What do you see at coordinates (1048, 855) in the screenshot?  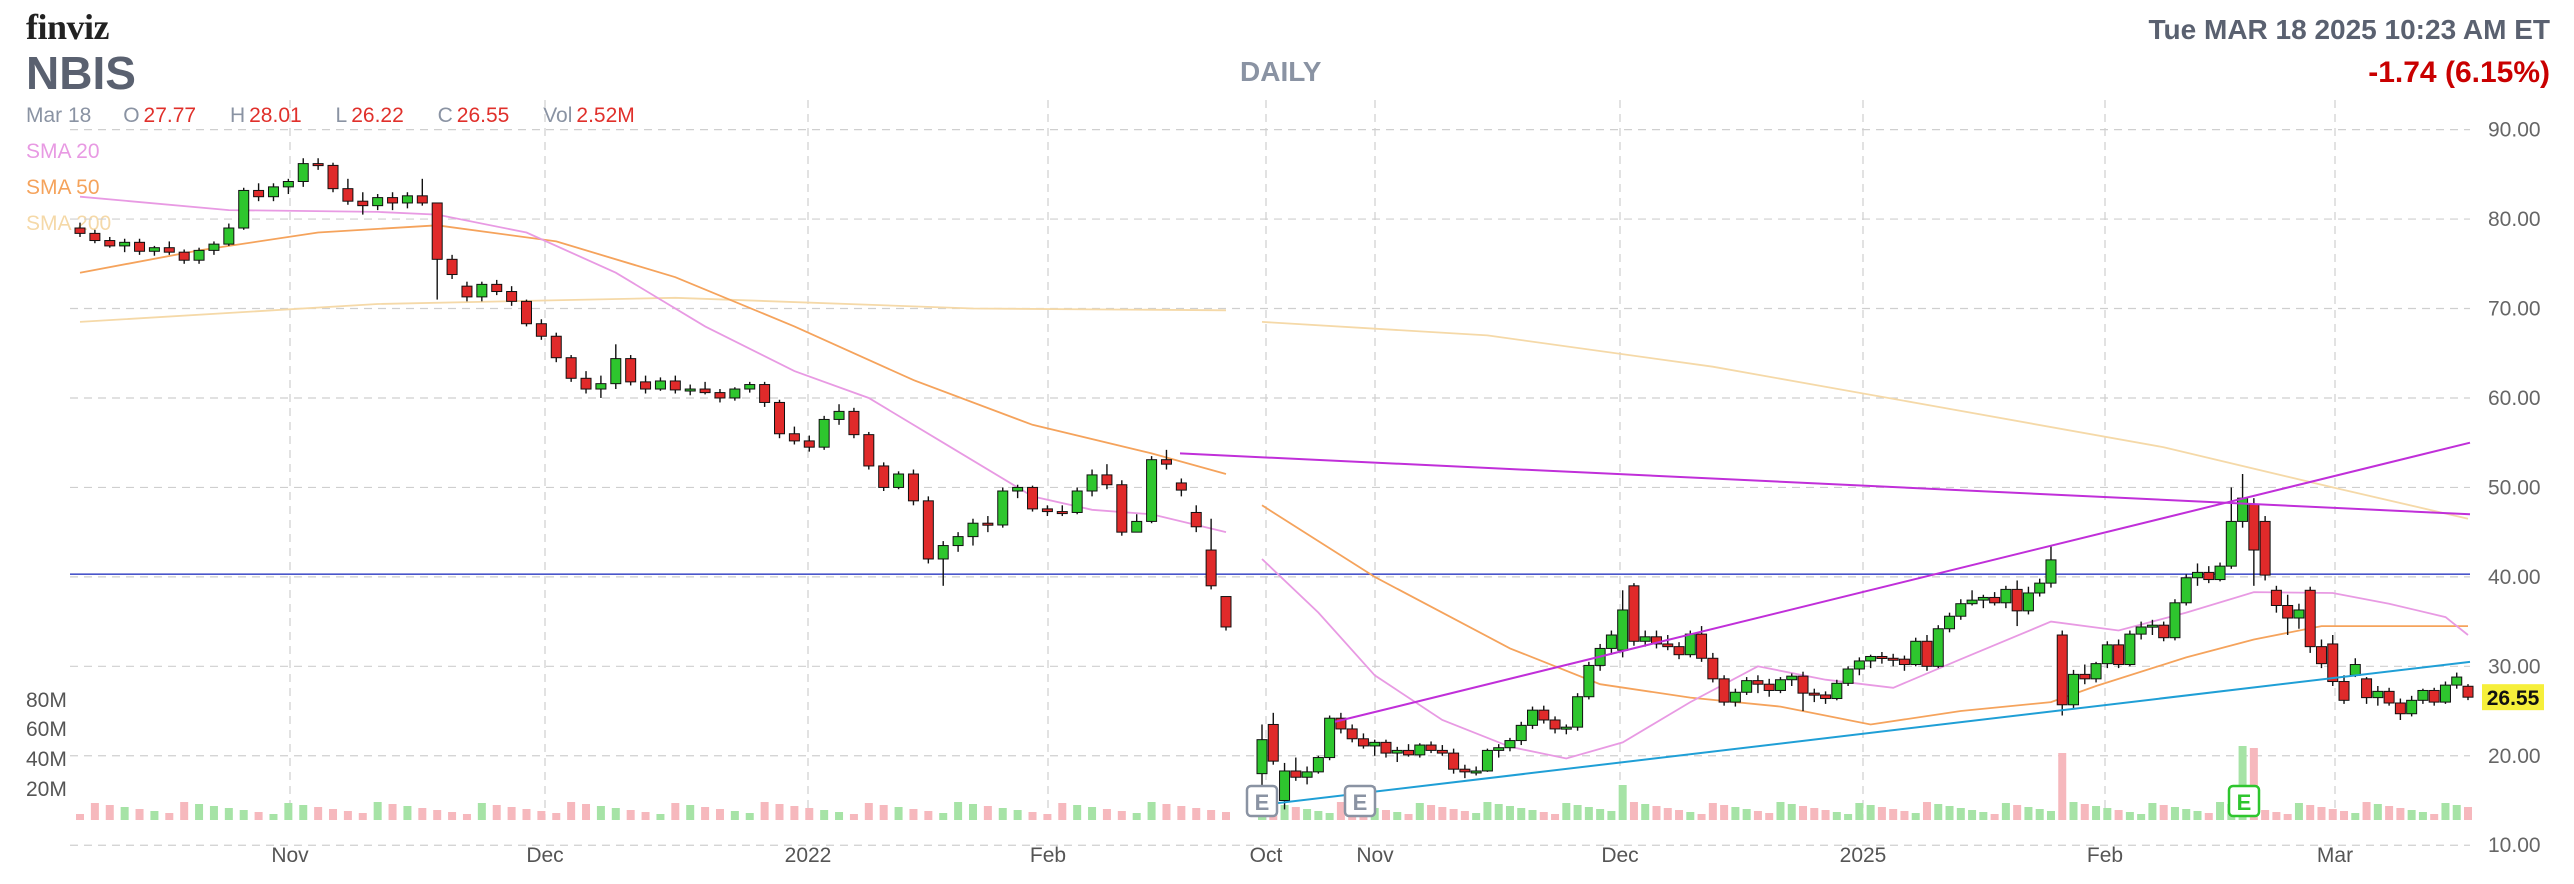 I see `x-tick-label: Feb` at bounding box center [1048, 855].